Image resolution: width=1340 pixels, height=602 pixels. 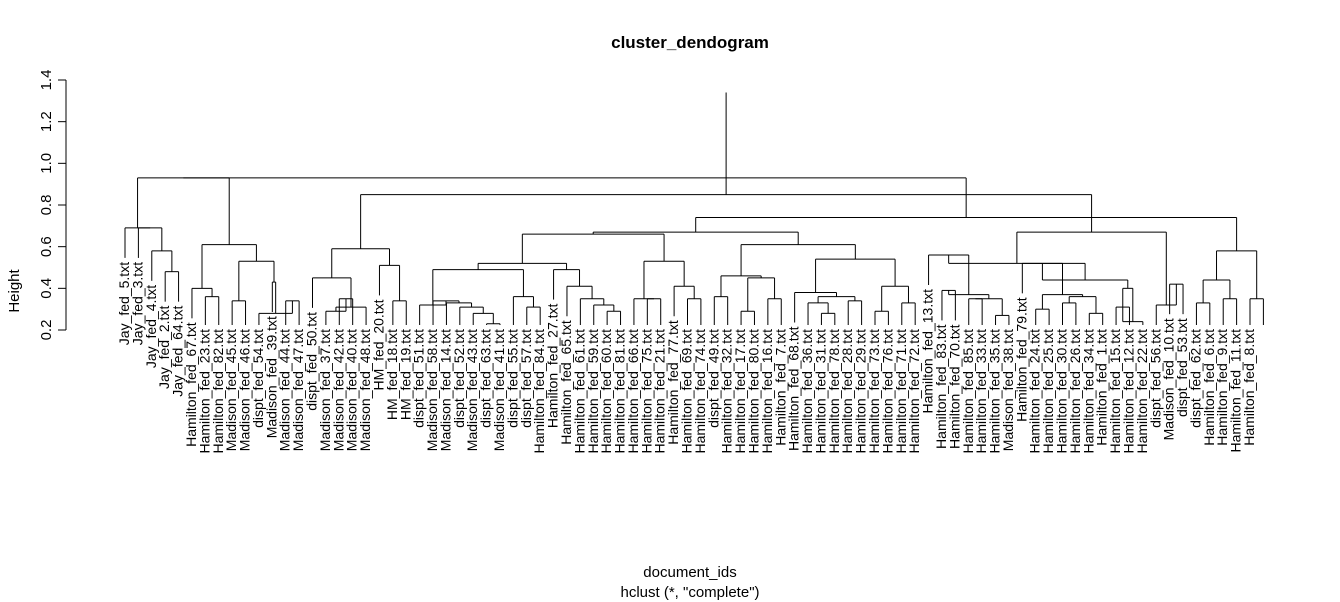 What do you see at coordinates (660, 391) in the screenshot?
I see `leaf-label: Hamilton_fed_21.txt` at bounding box center [660, 391].